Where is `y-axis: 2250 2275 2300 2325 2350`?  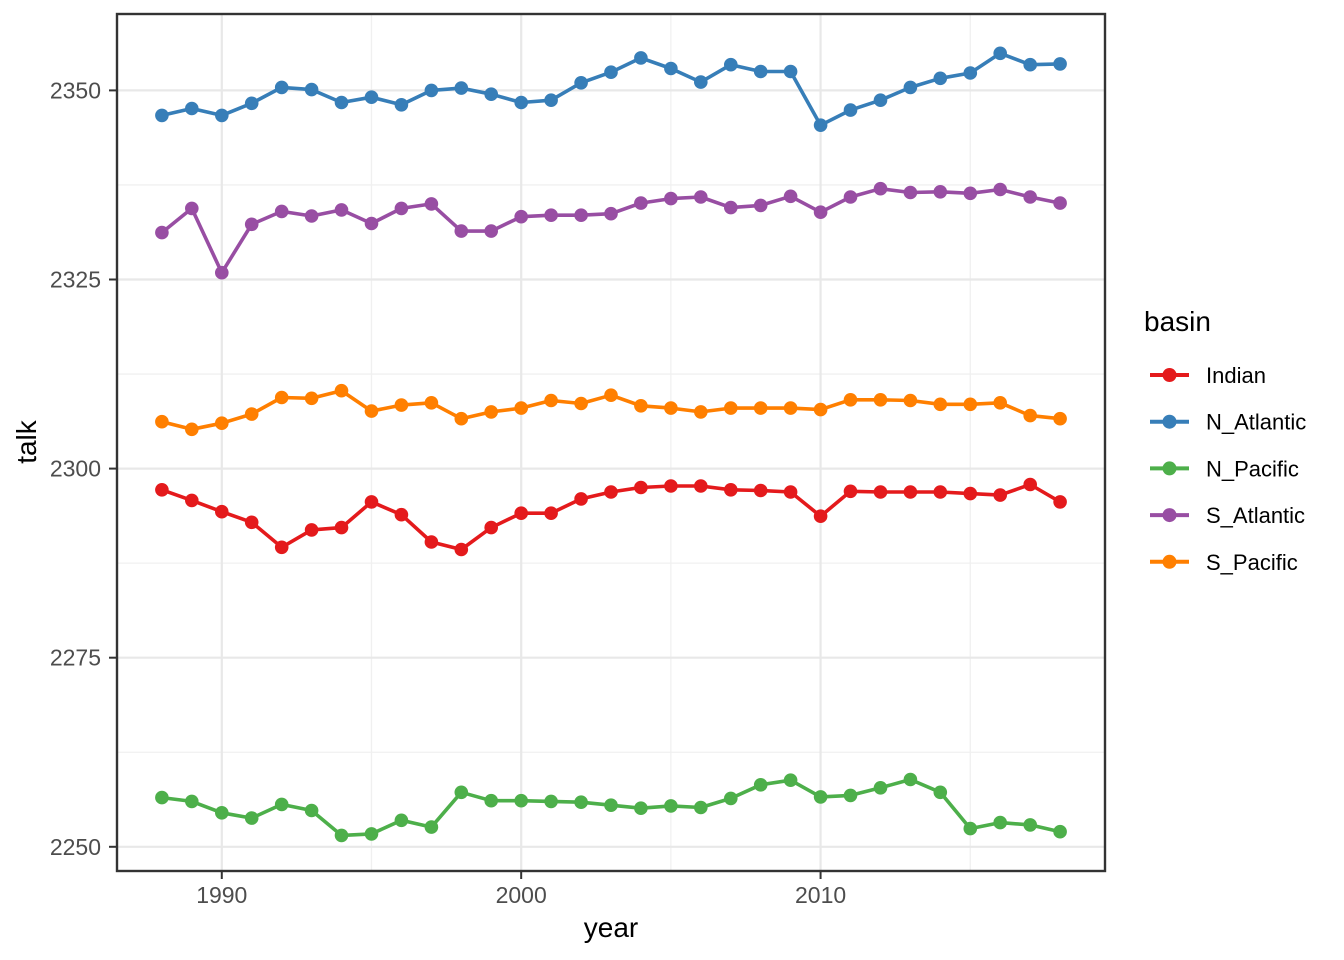
y-axis: 2250 2275 2300 2325 2350 is located at coordinates (83, 468).